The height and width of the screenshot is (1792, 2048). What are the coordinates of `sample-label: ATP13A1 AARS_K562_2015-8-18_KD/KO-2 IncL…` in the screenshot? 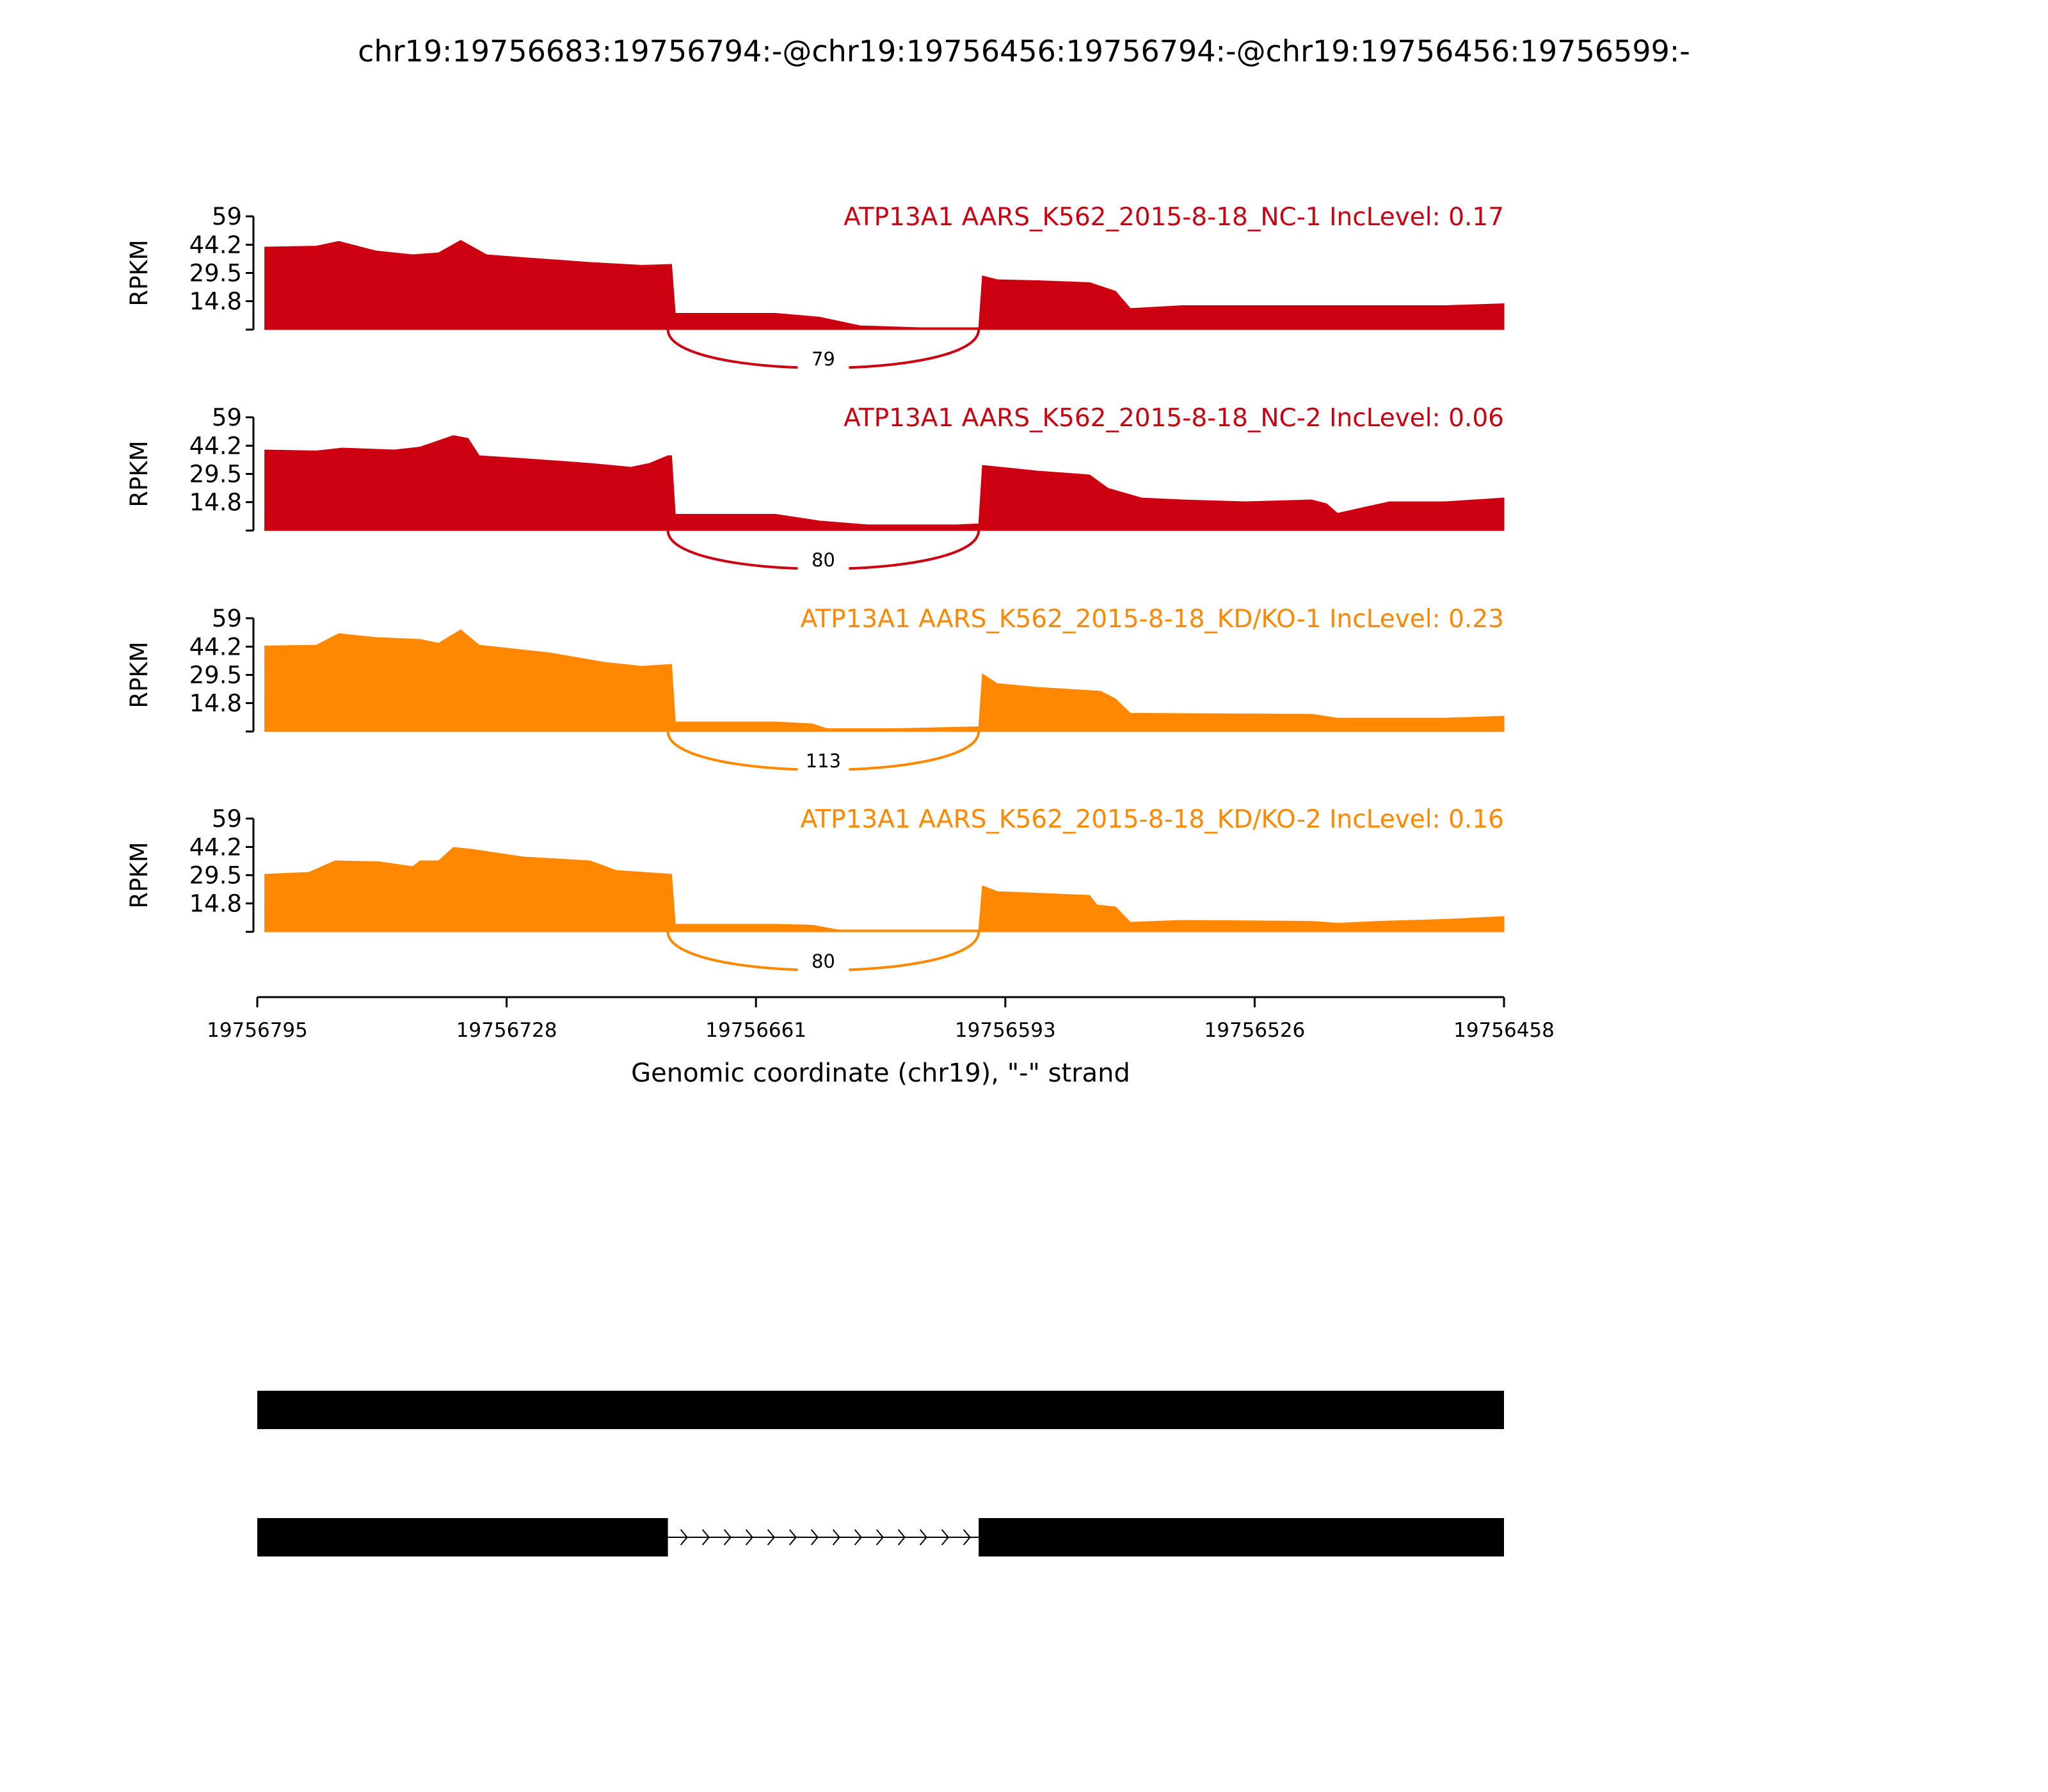 It's located at (1152, 819).